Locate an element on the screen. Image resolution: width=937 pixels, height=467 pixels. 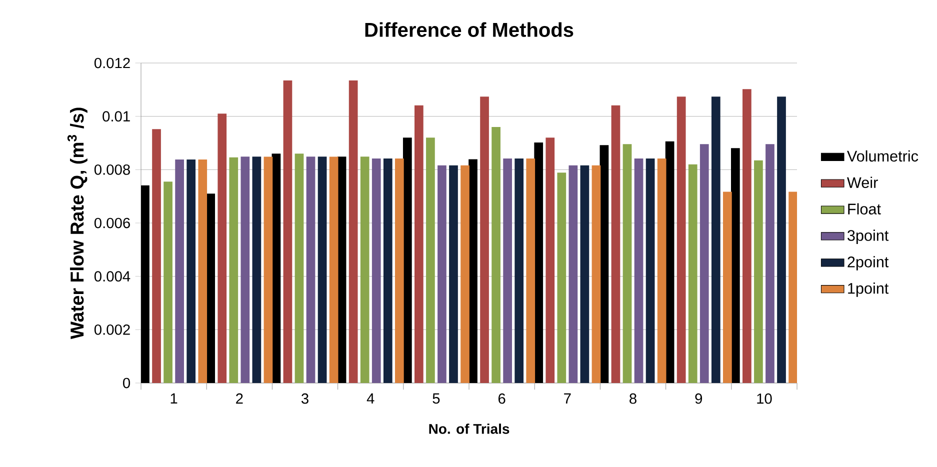
x-tick-label: 9 is located at coordinates (698, 398).